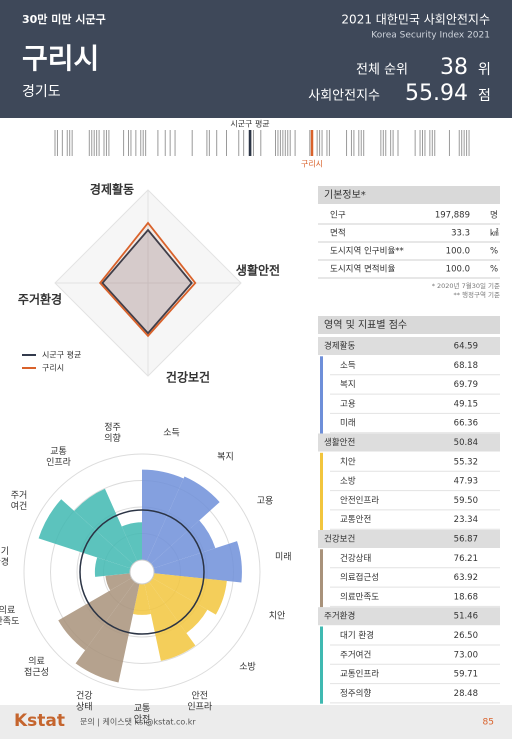  What do you see at coordinates (7, 610) in the screenshot?
I see `polar-label: 의료` at bounding box center [7, 610].